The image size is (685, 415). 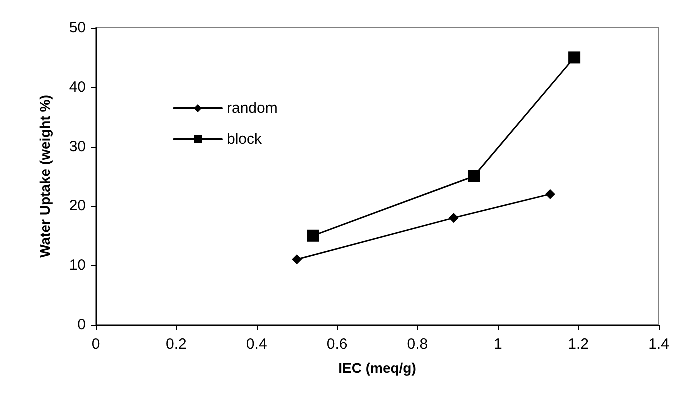 I want to click on x-tick-label: 0.8, so click(x=417, y=344).